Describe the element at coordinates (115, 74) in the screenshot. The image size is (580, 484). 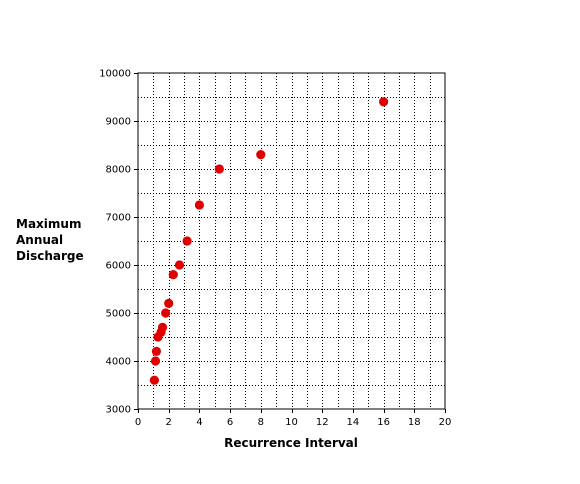
I see `y-tick-label: 10000` at that location.